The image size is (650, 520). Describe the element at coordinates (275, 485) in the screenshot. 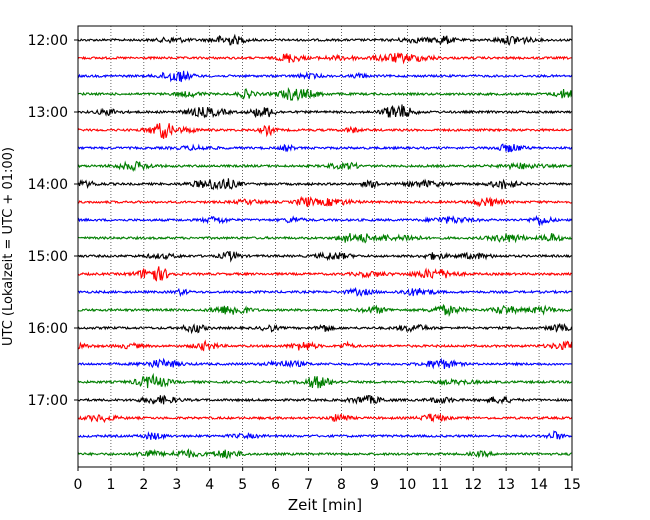

I see `x-tick-label: 6` at that location.